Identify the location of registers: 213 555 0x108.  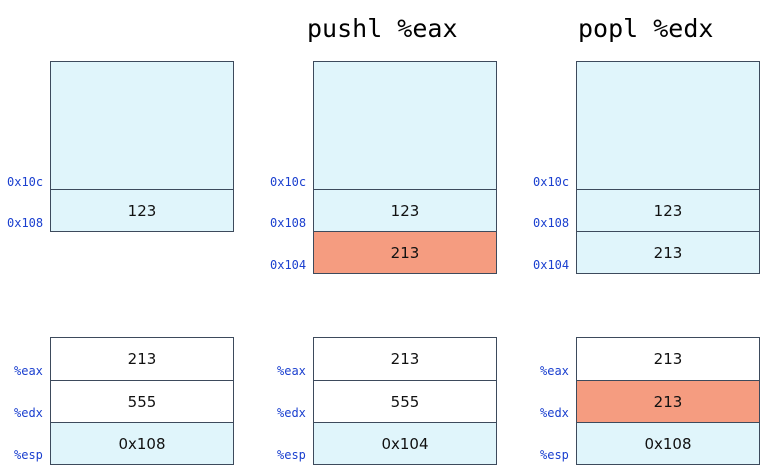
(142, 401).